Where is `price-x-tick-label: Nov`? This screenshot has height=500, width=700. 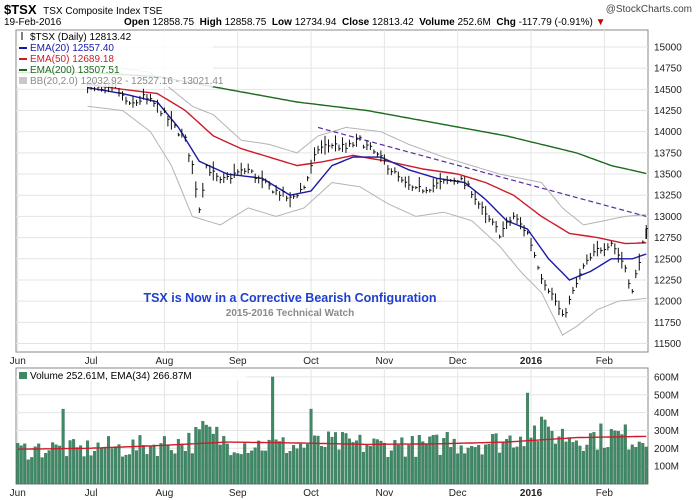 price-x-tick-label: Nov is located at coordinates (384, 361).